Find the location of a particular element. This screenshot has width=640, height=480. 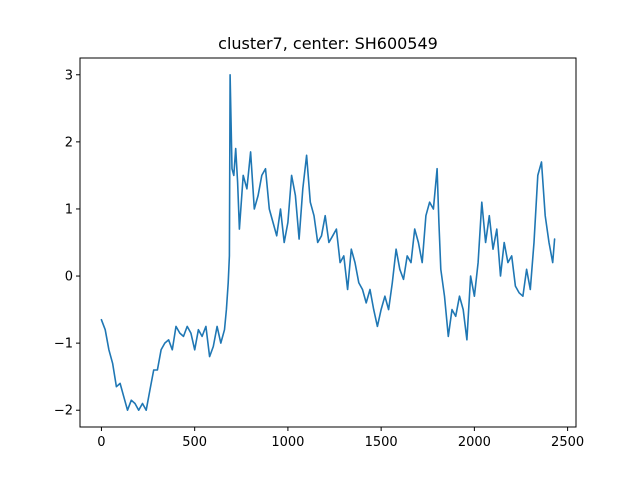

y-tick-label: 3 is located at coordinates (69, 75).